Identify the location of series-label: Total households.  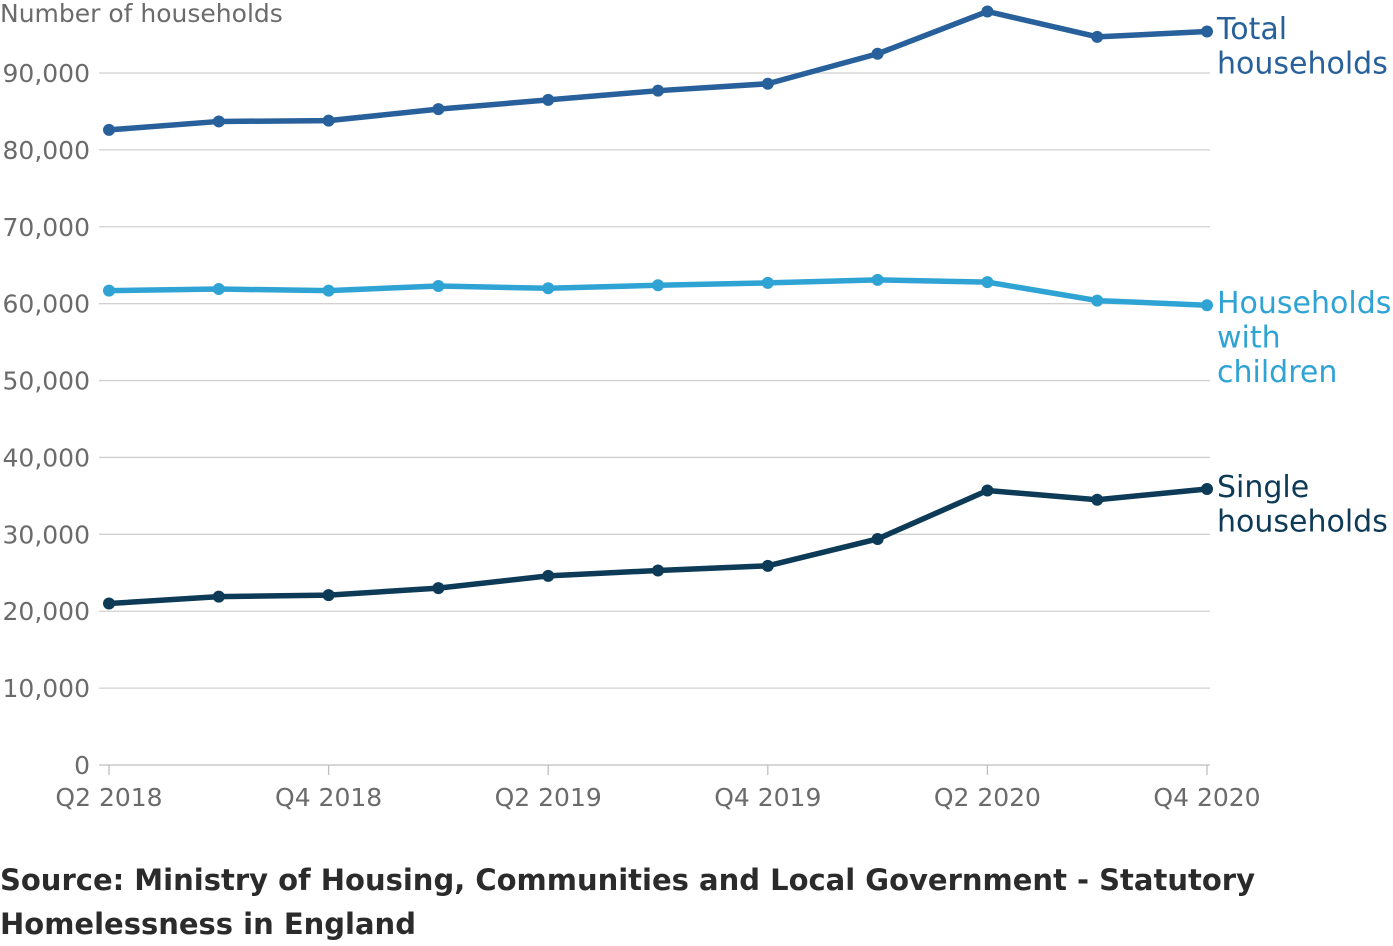
(1302, 47).